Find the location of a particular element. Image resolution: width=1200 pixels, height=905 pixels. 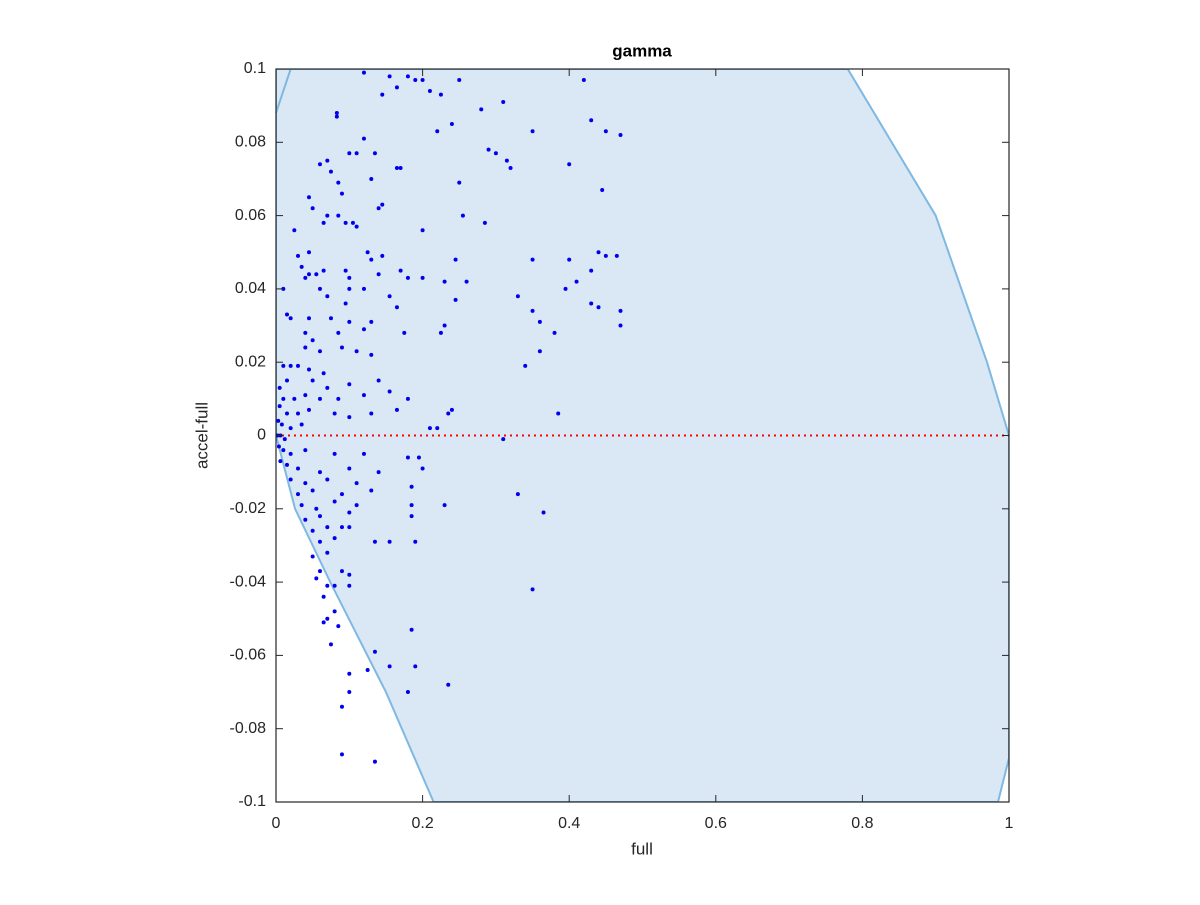

y-tick-label: -0.08 is located at coordinates (248, 728).